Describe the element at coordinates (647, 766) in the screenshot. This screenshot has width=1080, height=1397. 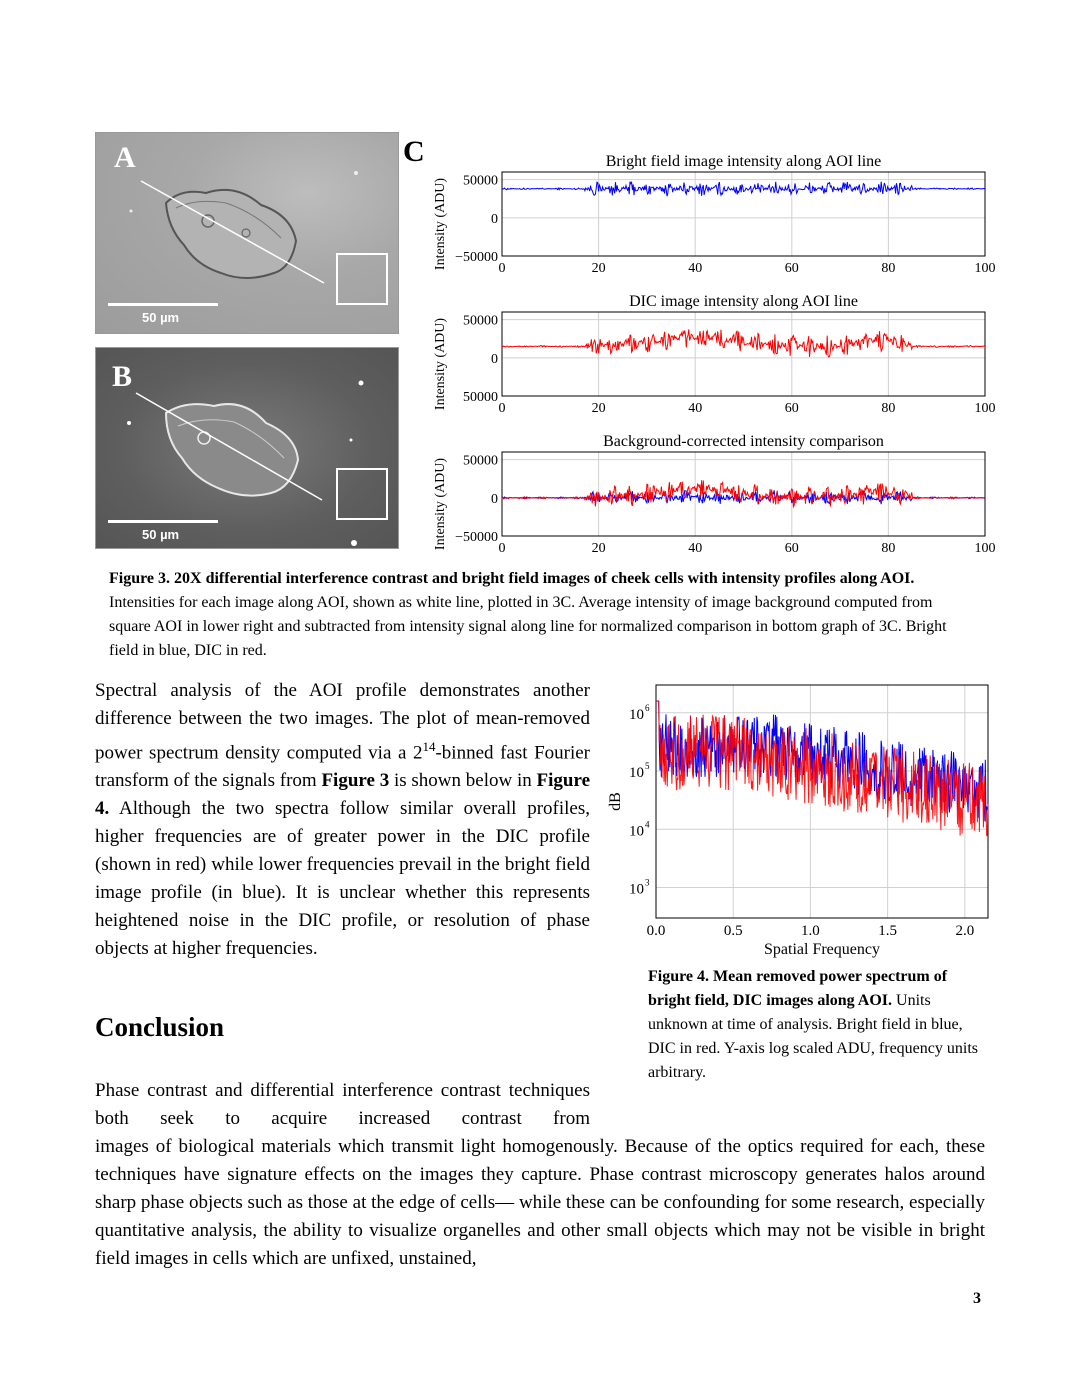
I see `y-tick-exponent: 5` at that location.